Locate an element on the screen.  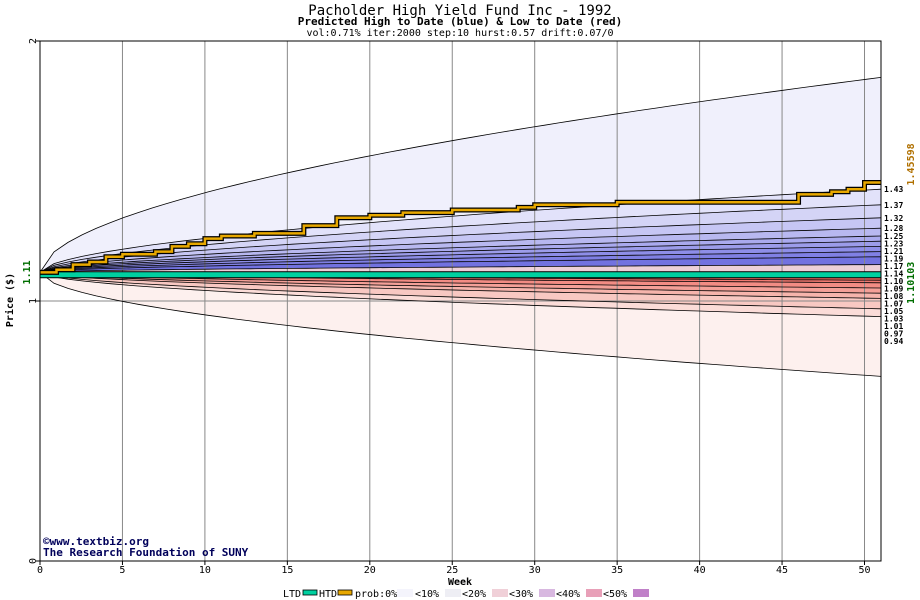
legend-htd-label: HTD is located at coordinates (328, 594).